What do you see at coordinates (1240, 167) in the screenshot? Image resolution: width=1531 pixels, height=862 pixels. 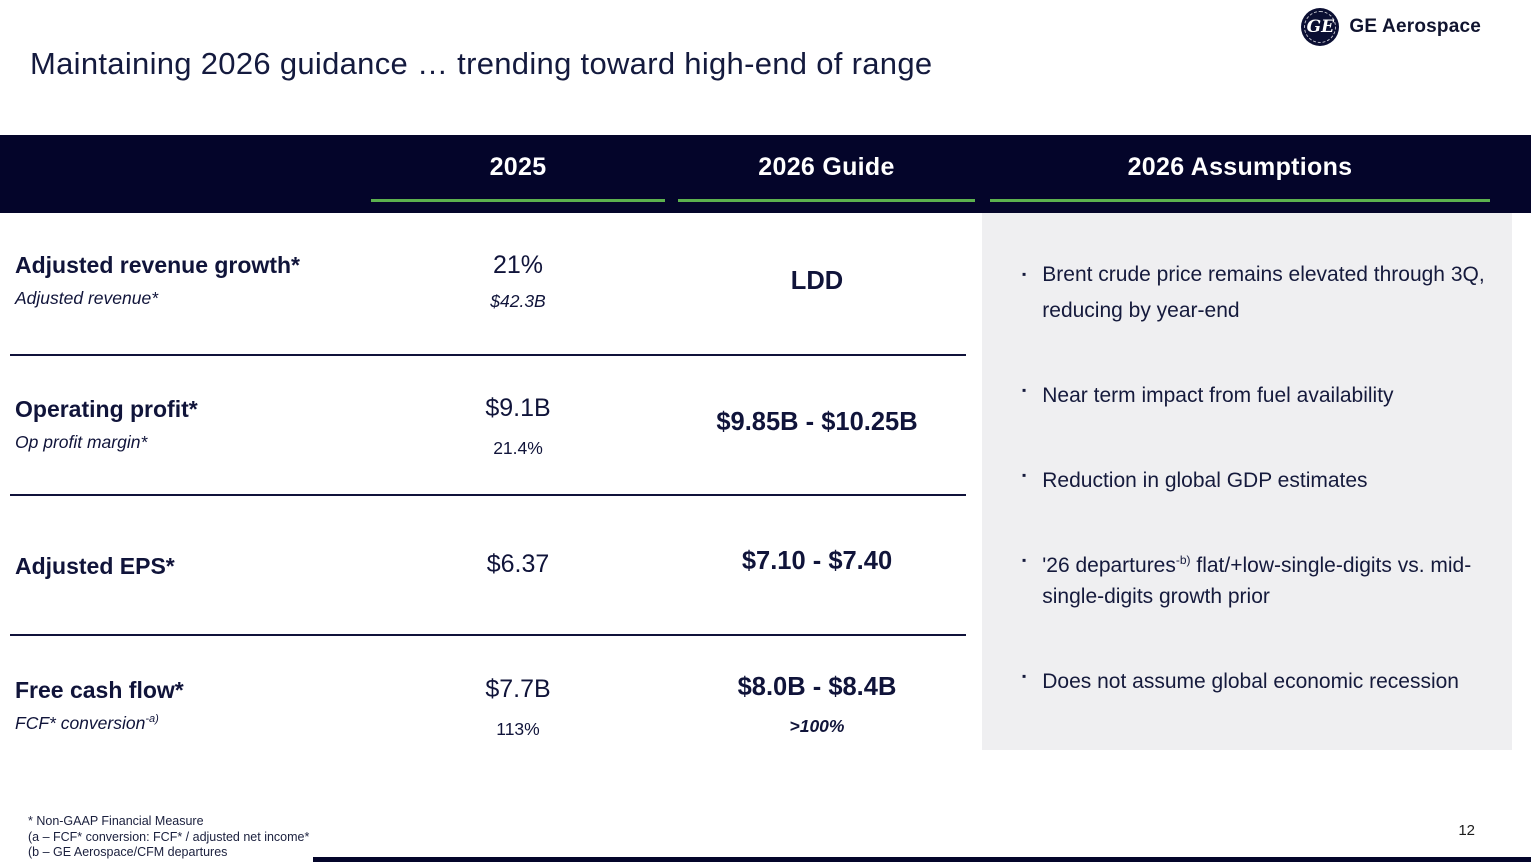 I see `column-header-2026-assumptions: 2026 Assumptions` at bounding box center [1240, 167].